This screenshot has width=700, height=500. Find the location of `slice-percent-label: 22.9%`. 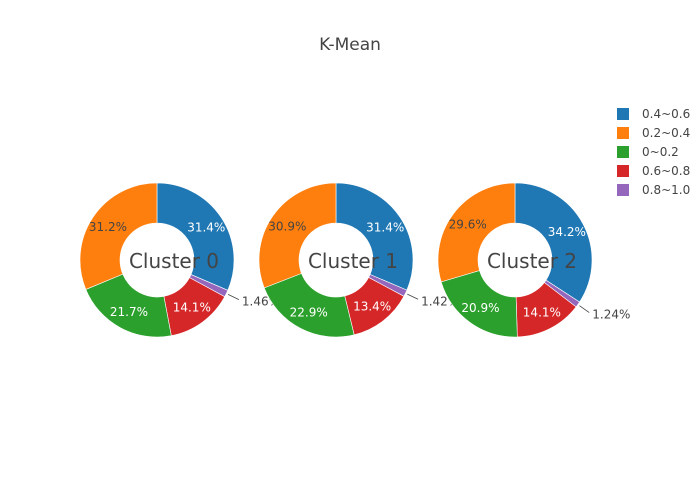

slice-percent-label: 22.9% is located at coordinates (309, 312).